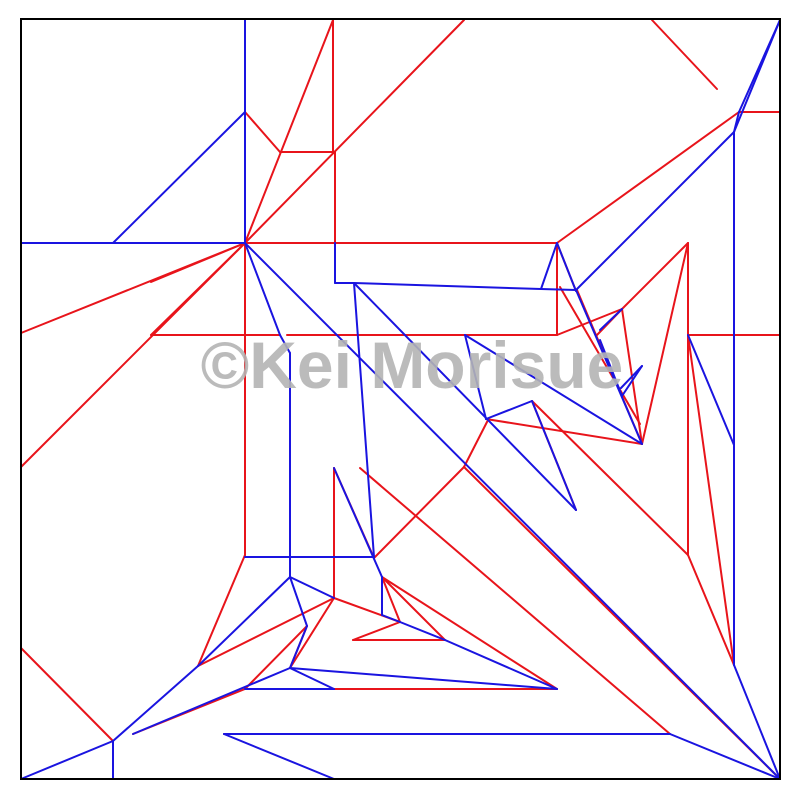 This screenshot has width=800, height=800. Describe the element at coordinates (412, 365) in the screenshot. I see `copyright-watermark: ©Kei Morisue` at that location.